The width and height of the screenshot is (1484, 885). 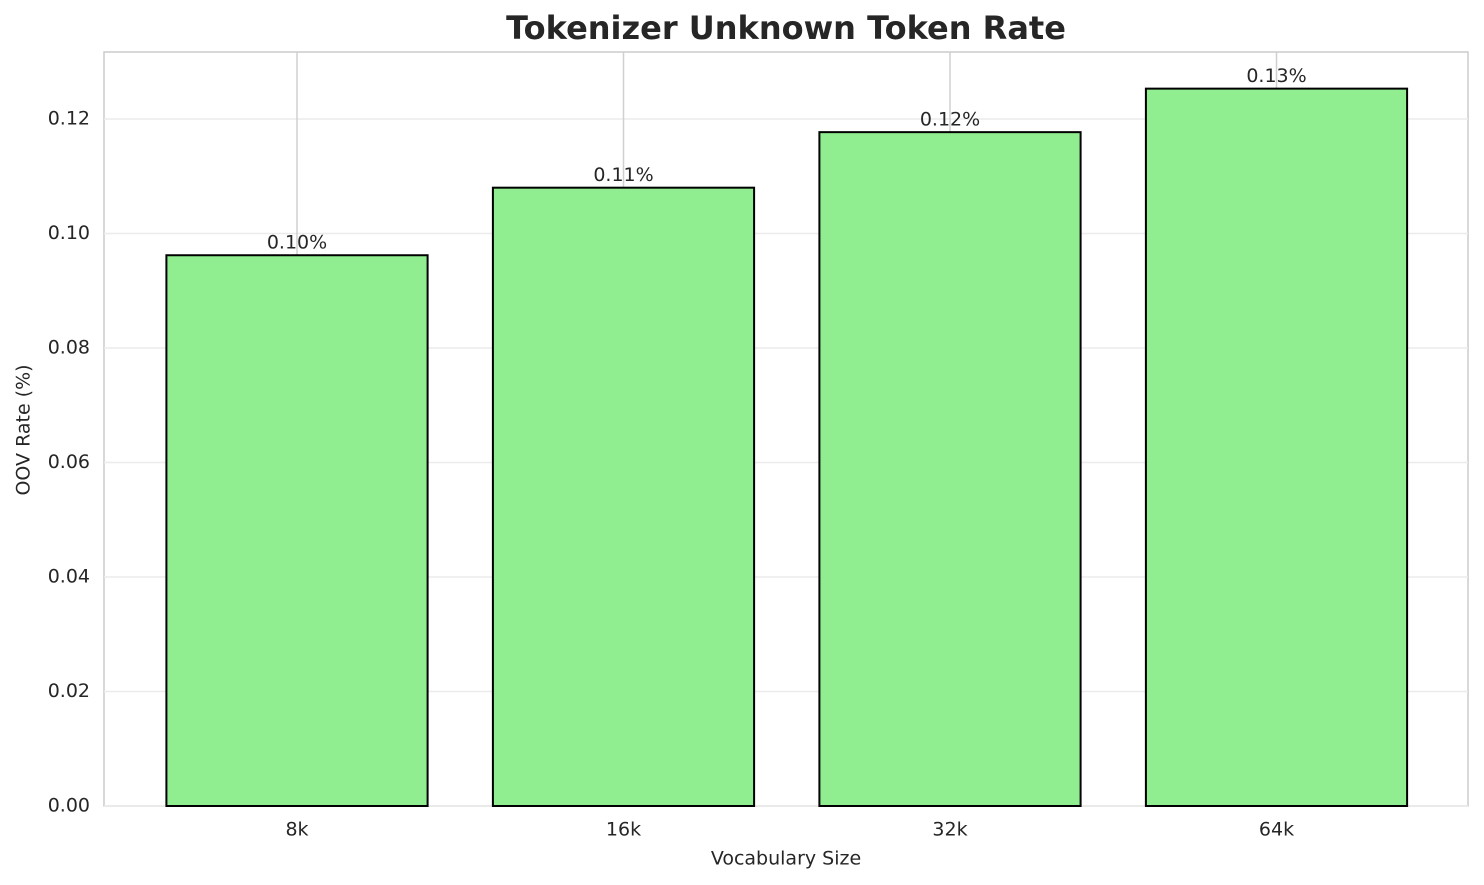 I want to click on value-label: 0.12%, so click(x=950, y=120).